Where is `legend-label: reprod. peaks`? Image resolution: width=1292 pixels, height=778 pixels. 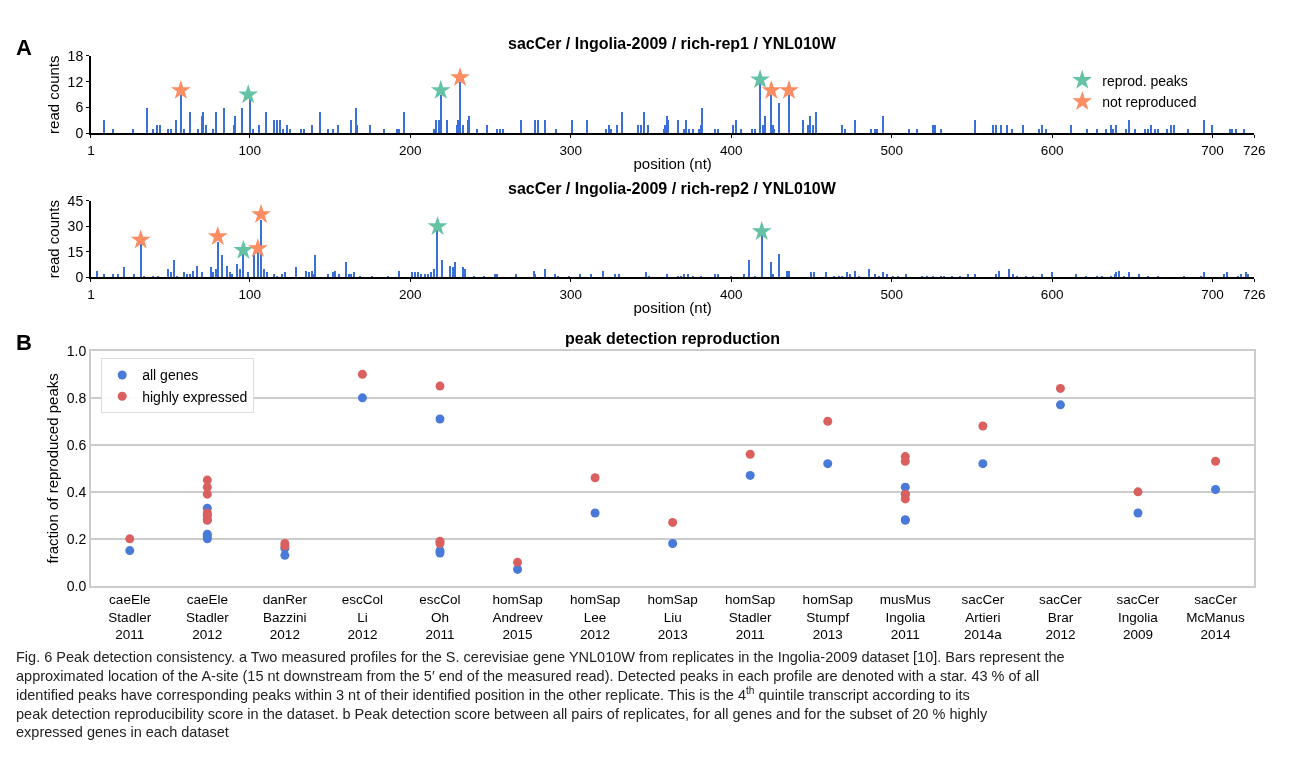 legend-label: reprod. peaks is located at coordinates (1145, 80).